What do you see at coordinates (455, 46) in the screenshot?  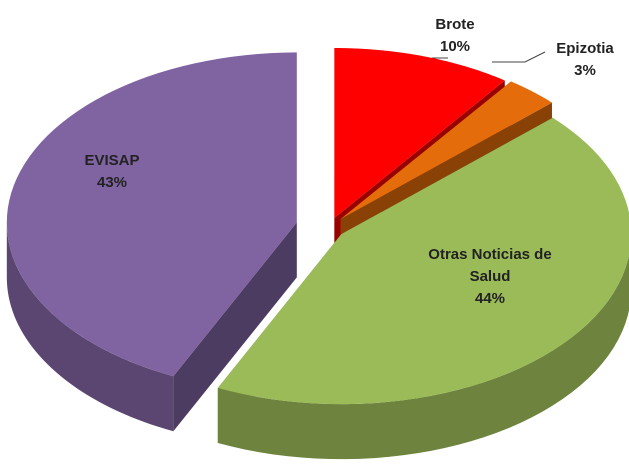 I see `slice-value-label: 10%` at bounding box center [455, 46].